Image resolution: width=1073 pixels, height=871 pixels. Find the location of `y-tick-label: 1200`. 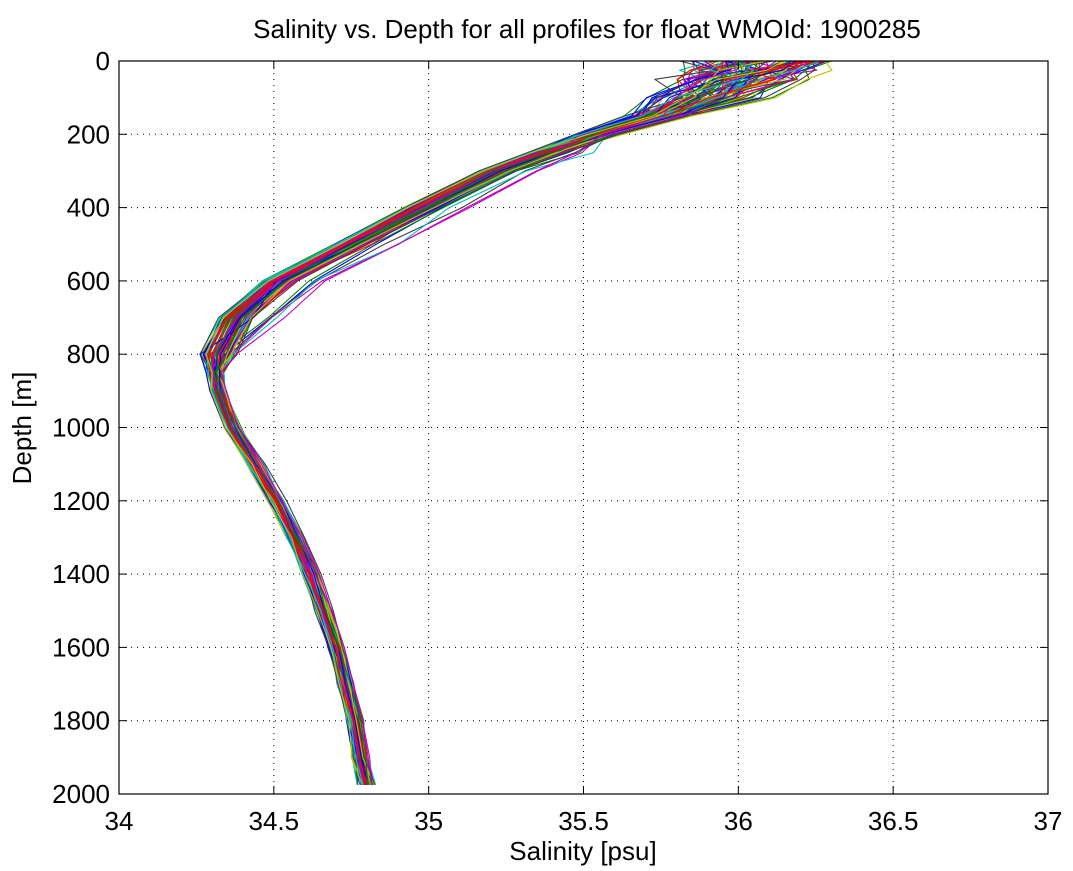

y-tick-label: 1200 is located at coordinates (81, 501).